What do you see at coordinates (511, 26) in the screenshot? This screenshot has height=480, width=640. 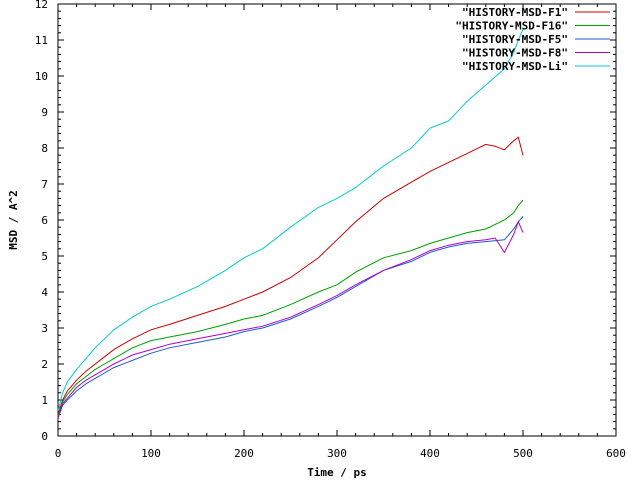 I see `legend-label-1: "HISTORY-MSD-F16"` at bounding box center [511, 26].